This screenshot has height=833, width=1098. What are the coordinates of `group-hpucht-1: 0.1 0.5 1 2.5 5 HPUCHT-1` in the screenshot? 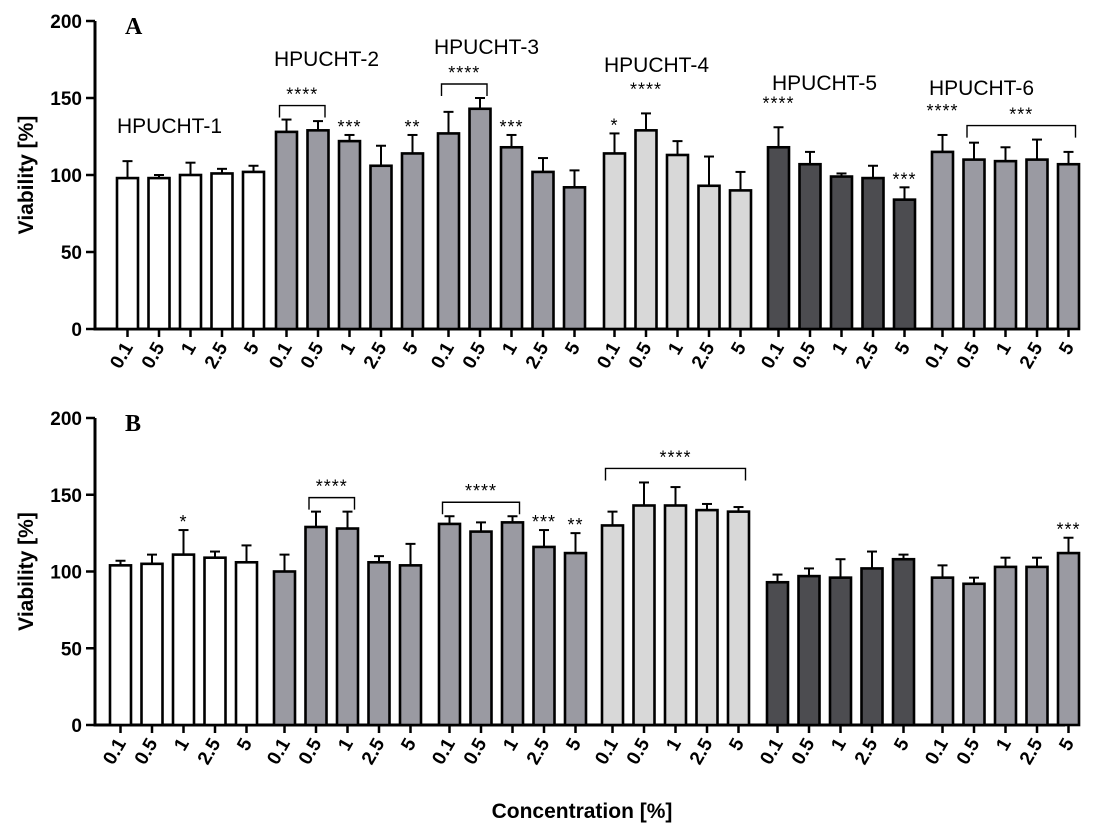 It's located at (186, 244).